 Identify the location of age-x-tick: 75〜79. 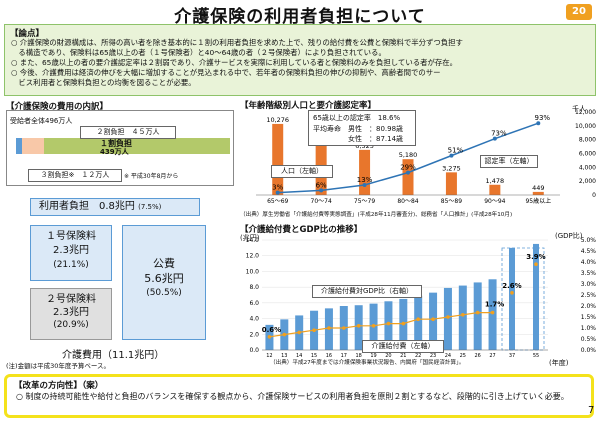
(364, 201).